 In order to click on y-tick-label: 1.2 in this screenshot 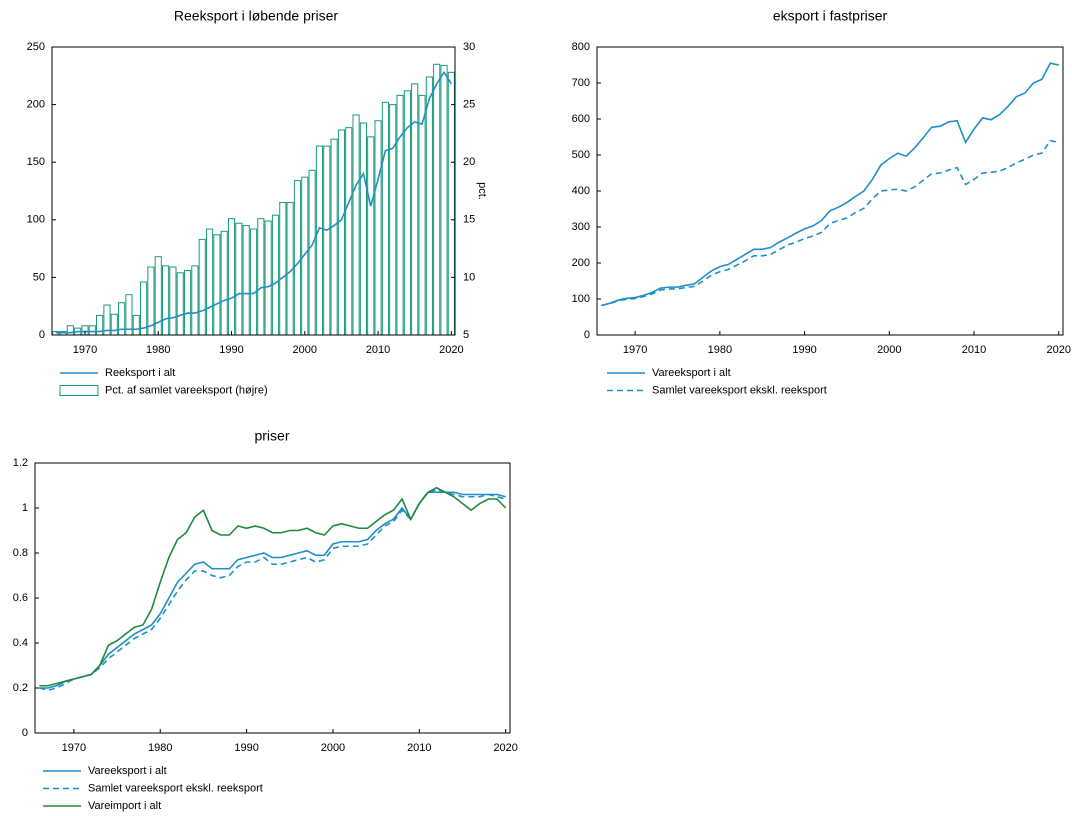, I will do `click(20, 463)`.